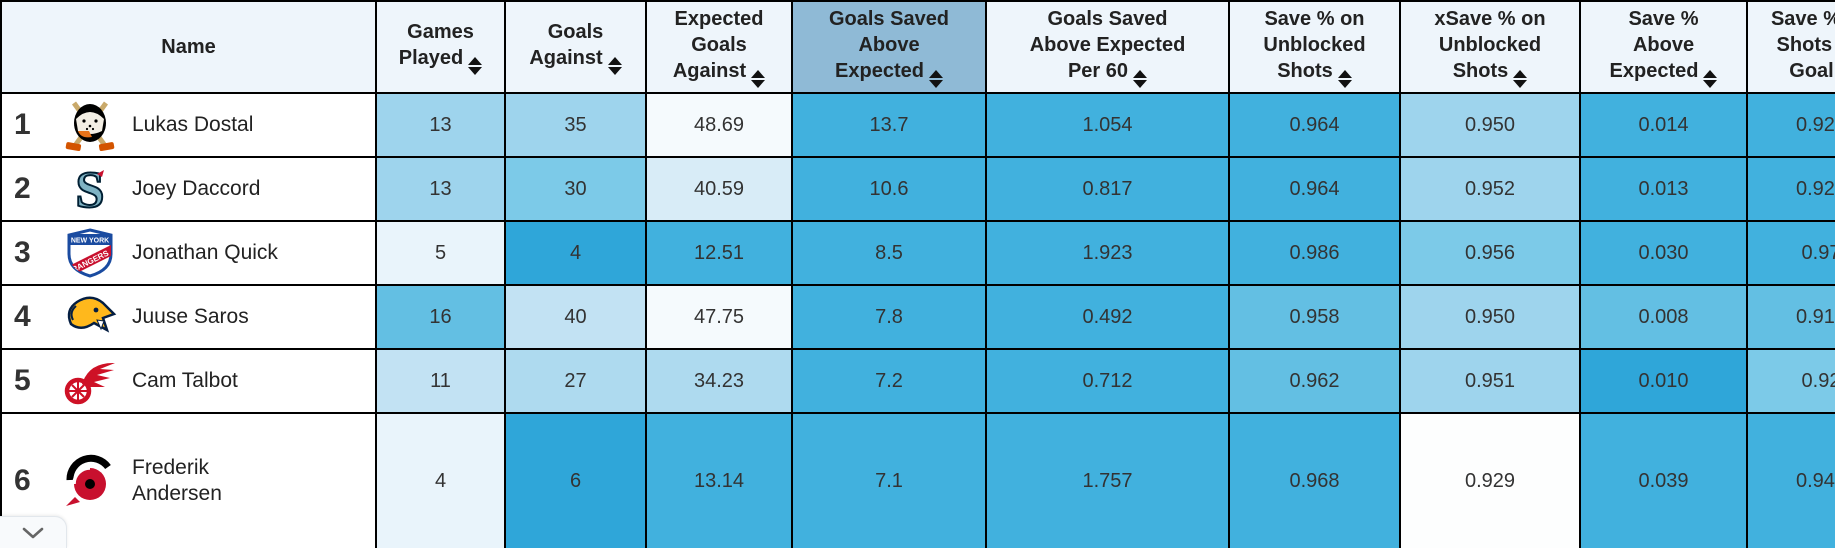 This screenshot has width=1835, height=548. I want to click on column-header-label: Played, so click(431, 58).